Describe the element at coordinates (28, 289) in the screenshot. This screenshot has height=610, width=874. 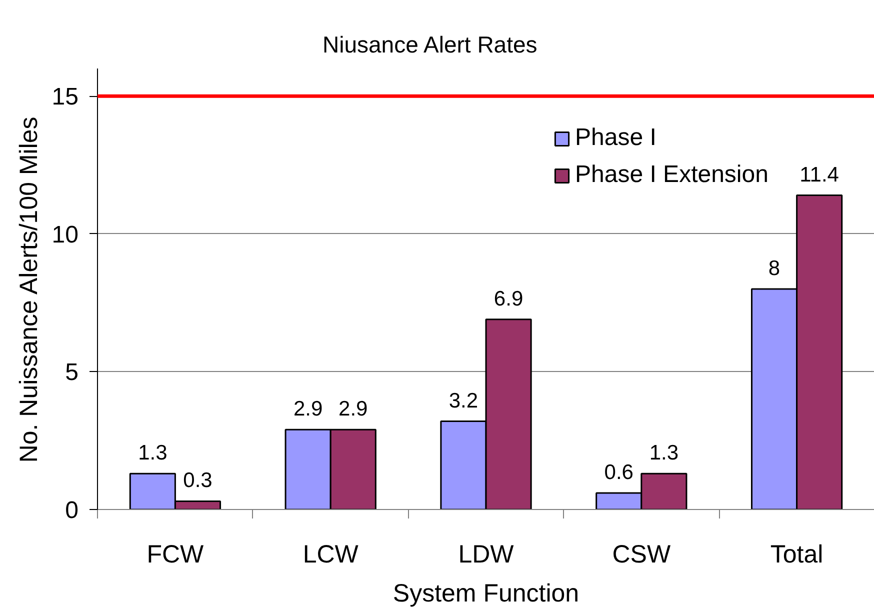
I see `y-axis-title: No. Nuissance Alerts/100 Miles` at that location.